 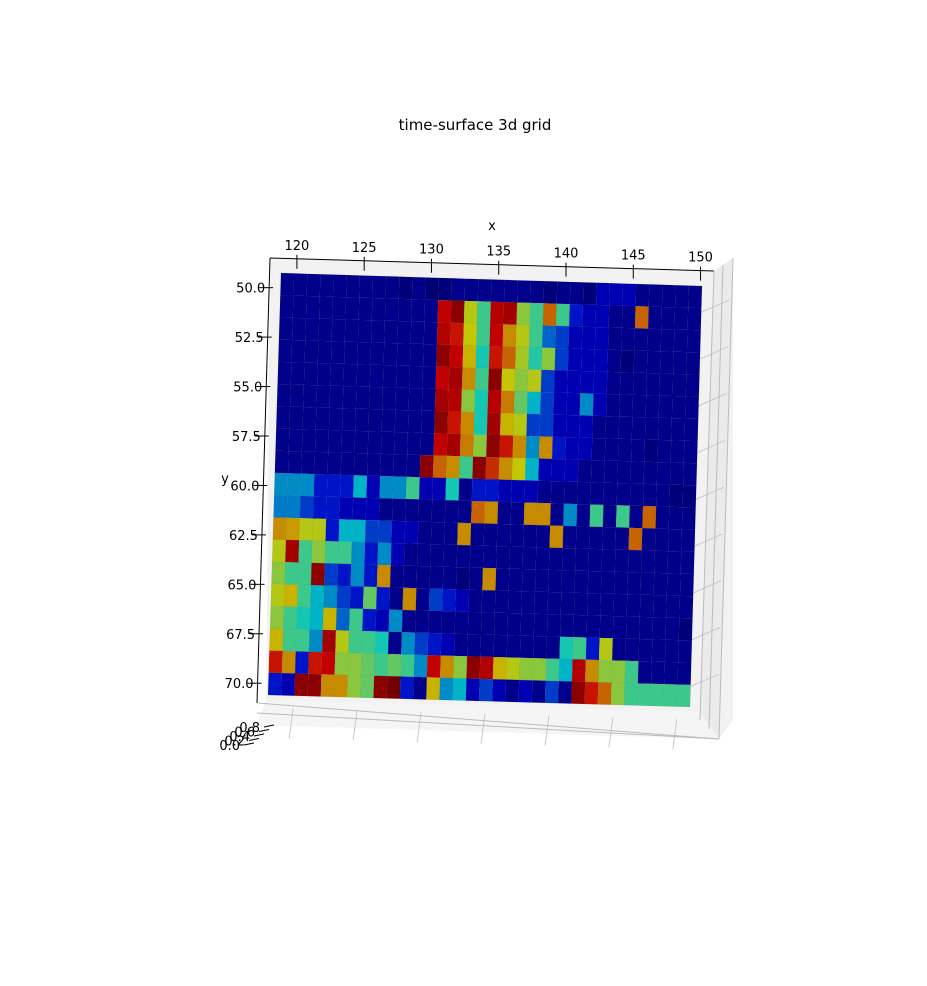 I want to click on x-tick-label: 140, so click(x=566, y=254).